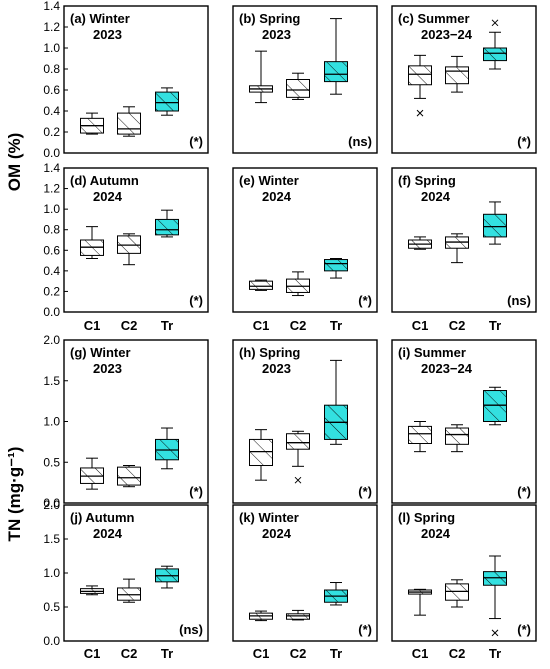 The height and width of the screenshot is (669, 550). What do you see at coordinates (269, 517) in the screenshot?
I see `panel-title: (k) Winter` at bounding box center [269, 517].